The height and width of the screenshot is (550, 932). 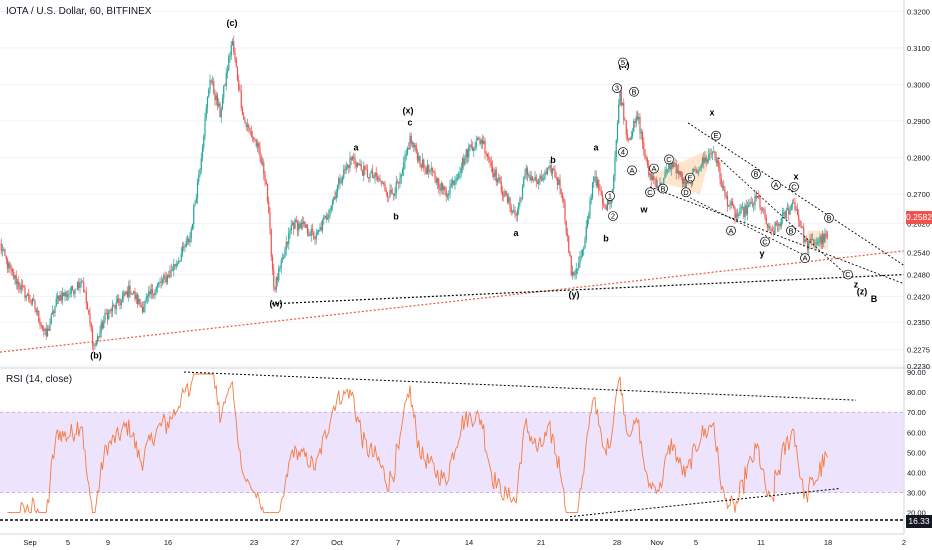 What do you see at coordinates (596, 147) in the screenshot?
I see `wave-label-10: a` at bounding box center [596, 147].